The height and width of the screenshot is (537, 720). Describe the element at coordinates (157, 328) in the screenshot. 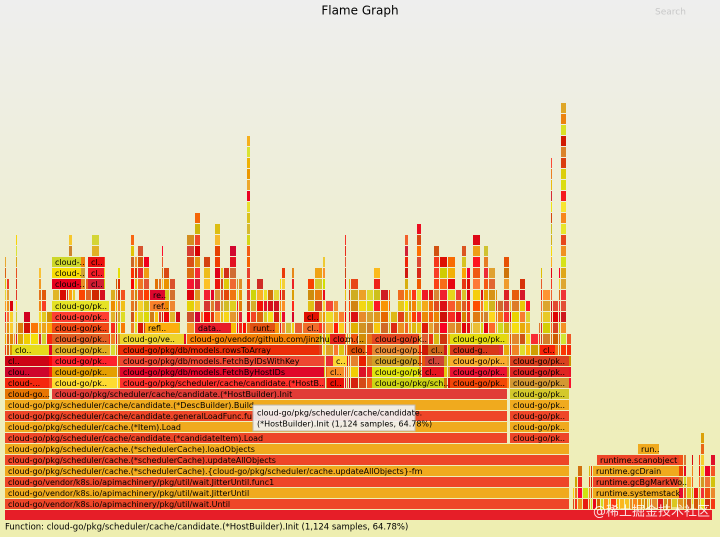

I see `frame-label: refl..` at that location.